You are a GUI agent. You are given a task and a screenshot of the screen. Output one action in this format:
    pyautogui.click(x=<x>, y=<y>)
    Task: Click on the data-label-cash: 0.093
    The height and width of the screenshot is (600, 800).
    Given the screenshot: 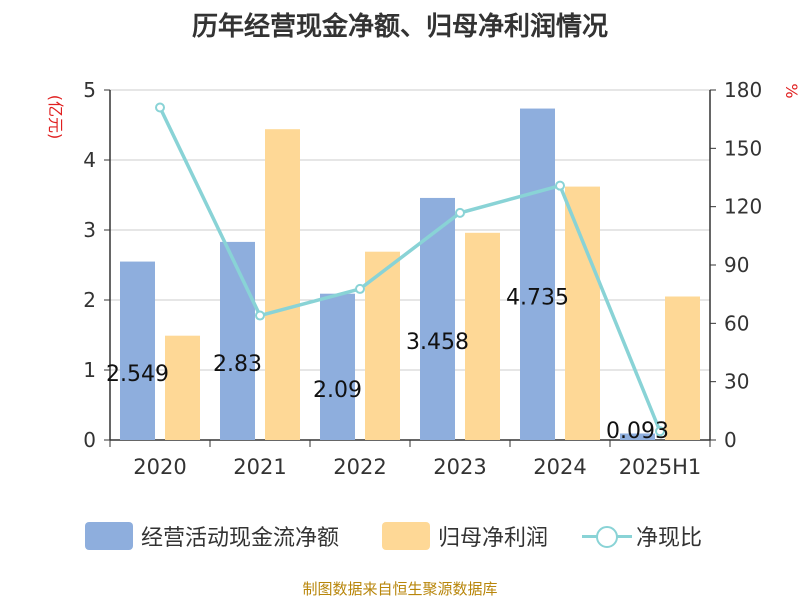 What is the action you would take?
    pyautogui.click(x=637, y=431)
    